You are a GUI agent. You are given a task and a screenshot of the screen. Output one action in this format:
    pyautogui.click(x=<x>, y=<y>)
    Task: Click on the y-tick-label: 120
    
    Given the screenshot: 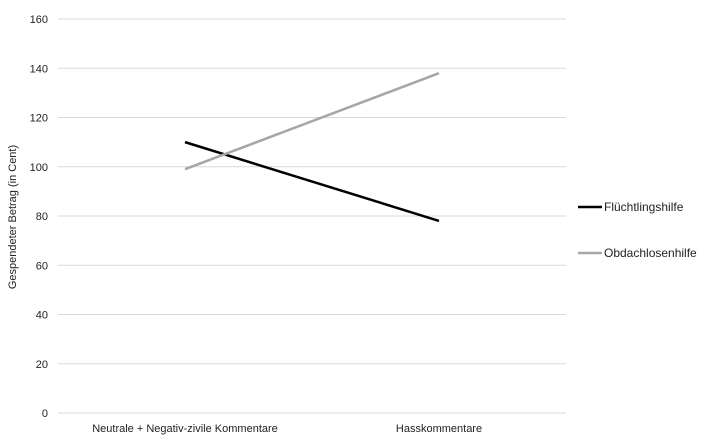 What is the action you would take?
    pyautogui.click(x=39, y=119)
    